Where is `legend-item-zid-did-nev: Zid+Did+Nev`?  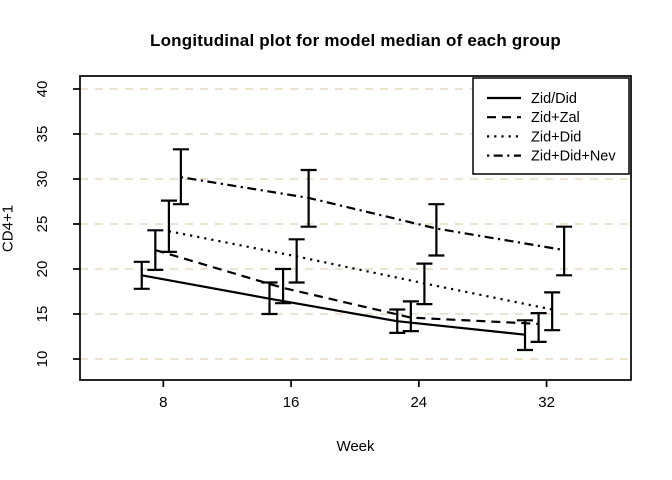
legend-item-zid-did-nev: Zid+Did+Nev is located at coordinates (551, 157).